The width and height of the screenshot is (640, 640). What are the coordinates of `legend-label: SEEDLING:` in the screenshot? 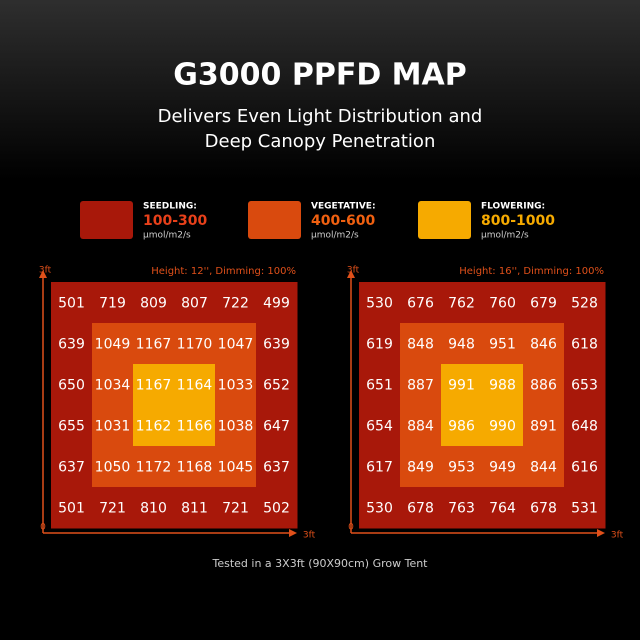 It's located at (170, 207).